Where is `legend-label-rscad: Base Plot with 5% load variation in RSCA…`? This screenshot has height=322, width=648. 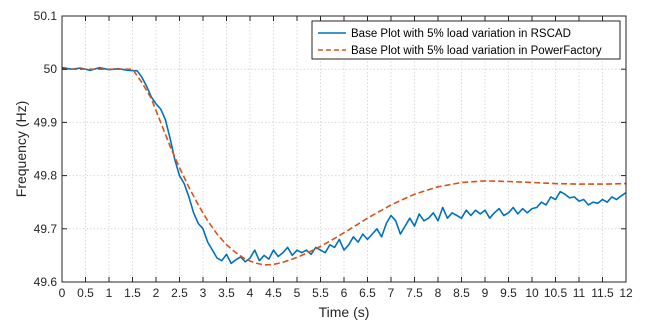 legend-label-rscad: Base Plot with 5% load variation in RSCA… is located at coordinates (461, 34).